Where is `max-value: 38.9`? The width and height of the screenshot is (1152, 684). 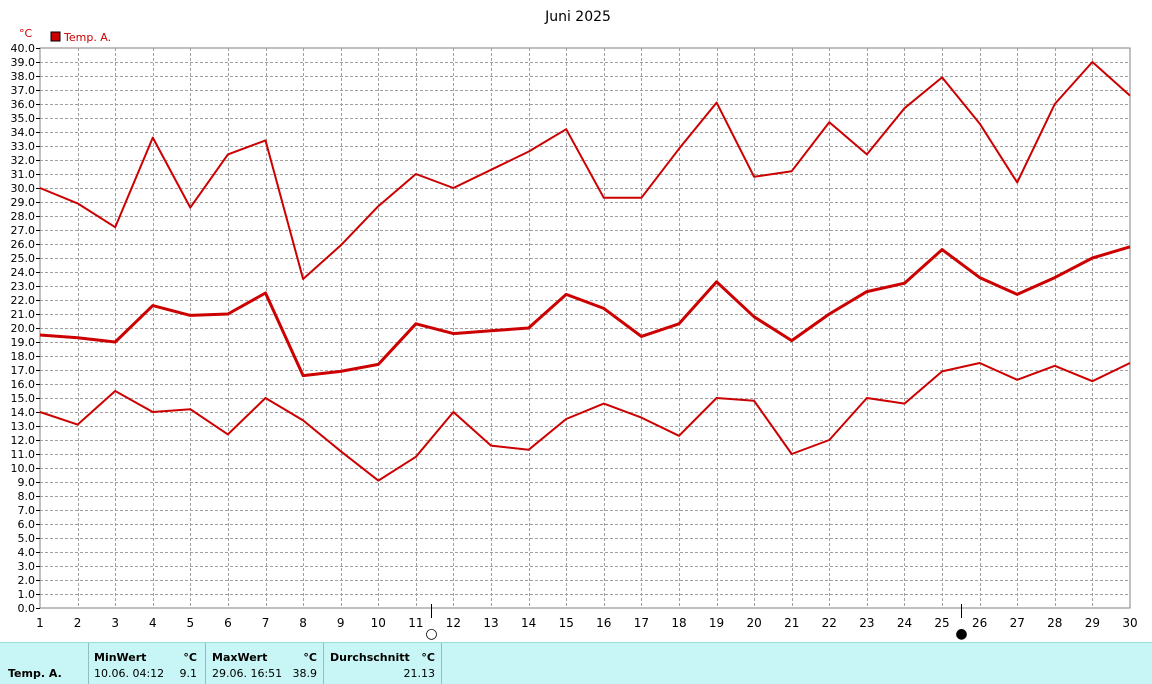
max-value: 38.9 is located at coordinates (305, 673).